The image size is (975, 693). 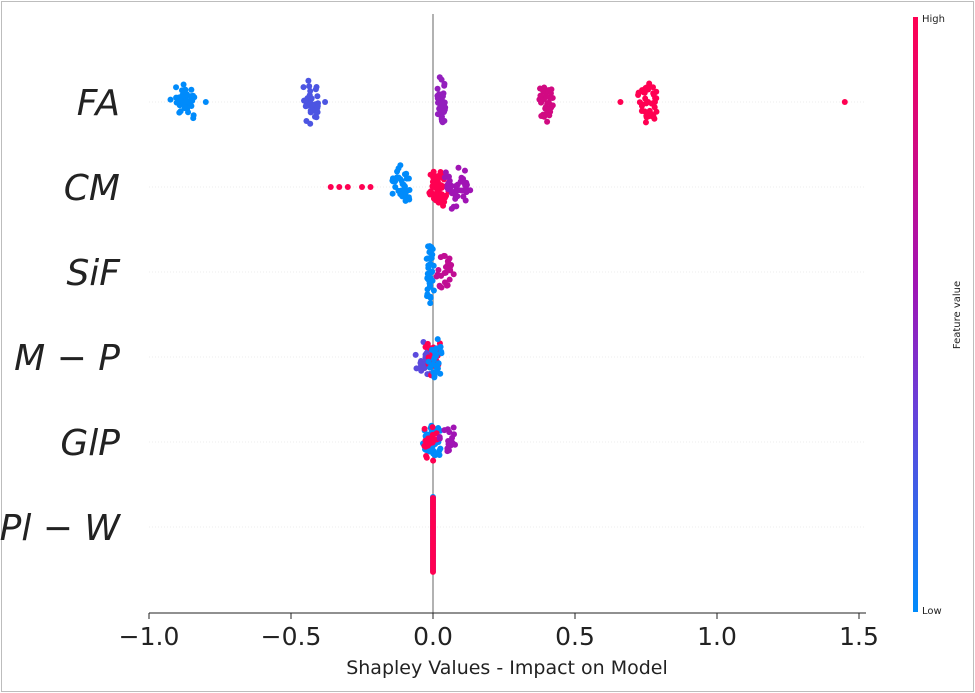 What do you see at coordinates (575, 636) in the screenshot?
I see `x-tick-label: 0.5` at bounding box center [575, 636].